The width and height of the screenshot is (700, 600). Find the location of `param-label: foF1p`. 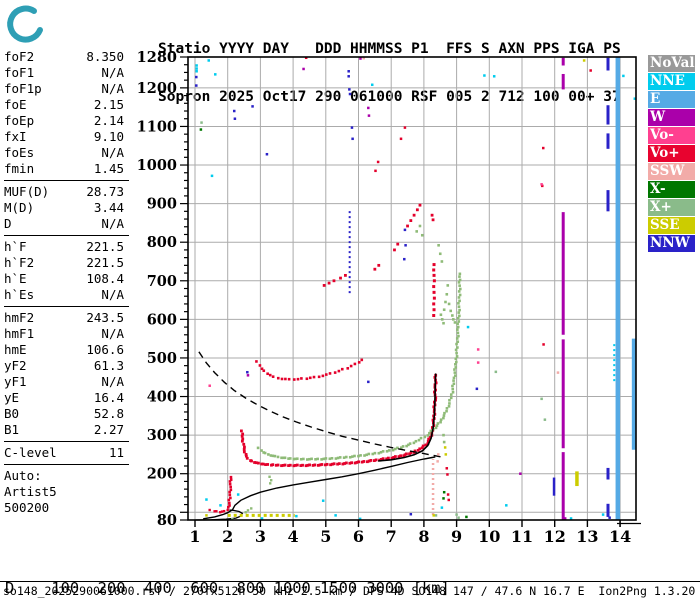

param-label: foF1p is located at coordinates (23, 88).